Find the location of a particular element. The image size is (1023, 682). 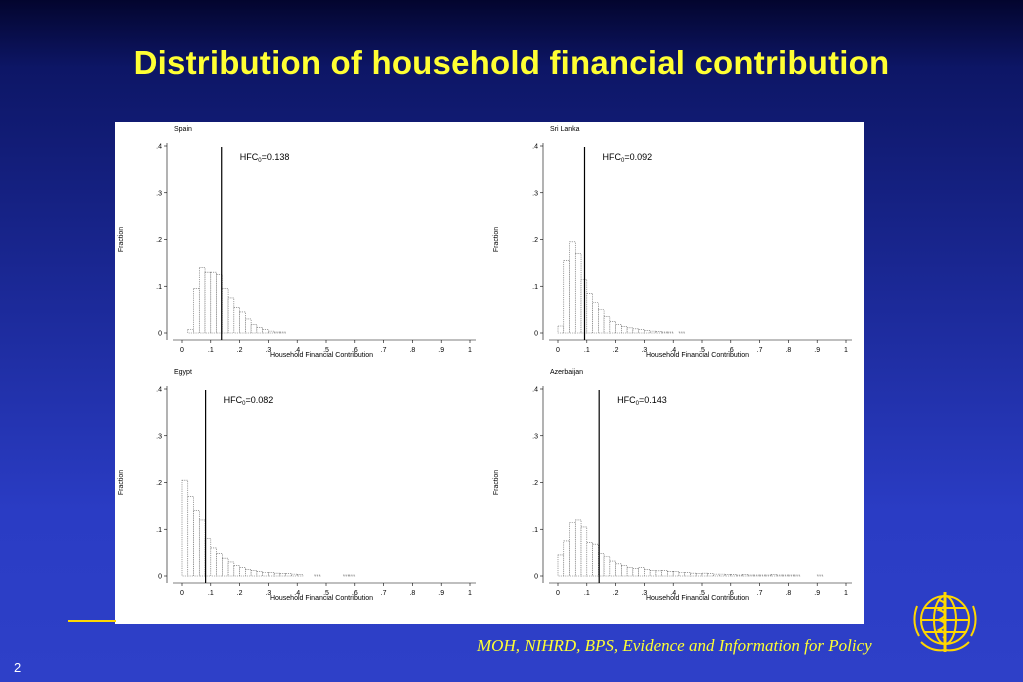

hfc-reference-label: HFC0=0.082 is located at coordinates (249, 401).